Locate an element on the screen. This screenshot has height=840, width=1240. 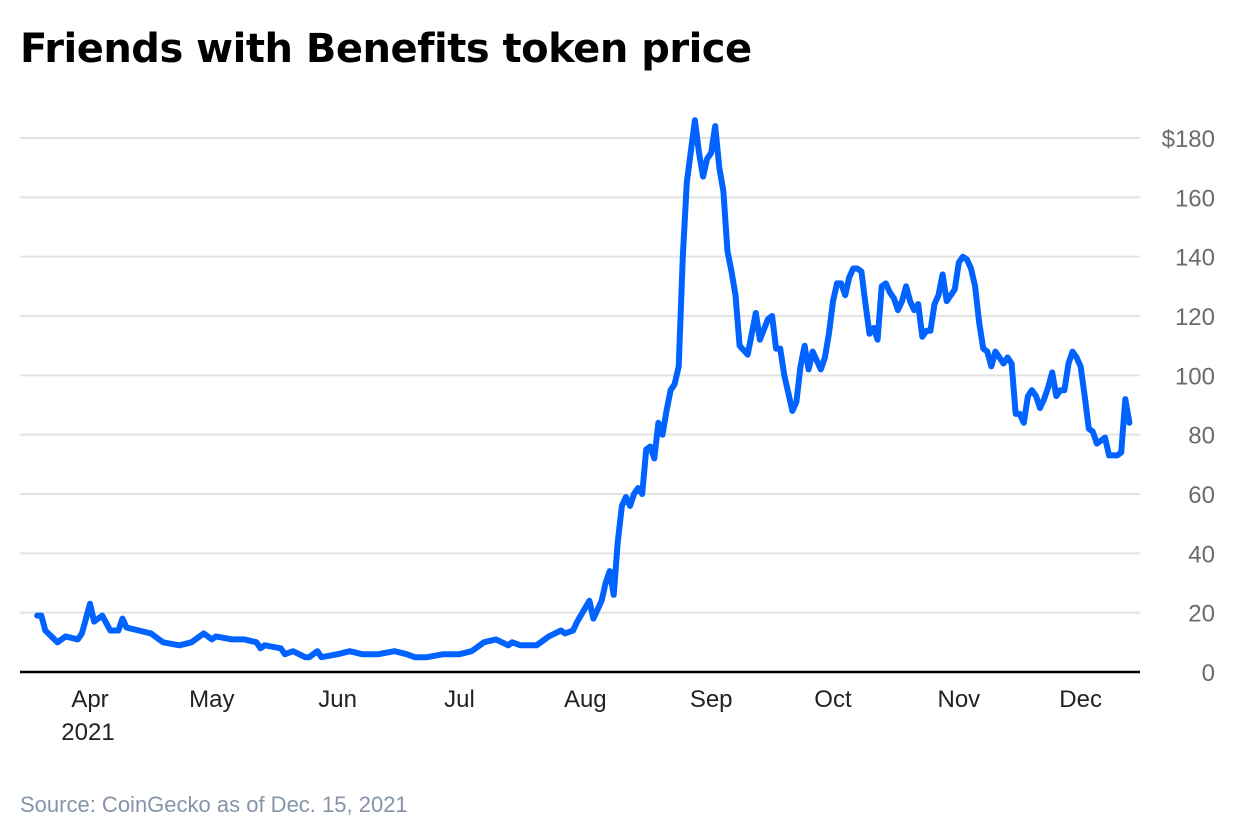
y-tick-label: $180 is located at coordinates (1188, 139).